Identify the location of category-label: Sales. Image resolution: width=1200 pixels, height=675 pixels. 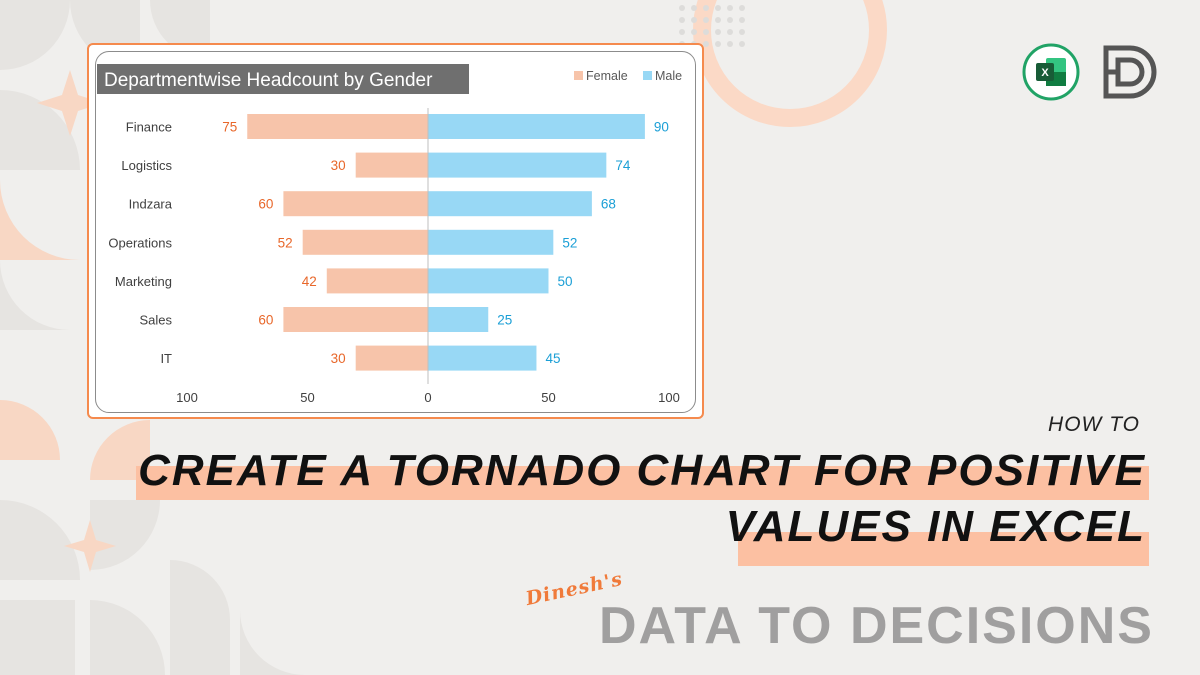
(155, 320).